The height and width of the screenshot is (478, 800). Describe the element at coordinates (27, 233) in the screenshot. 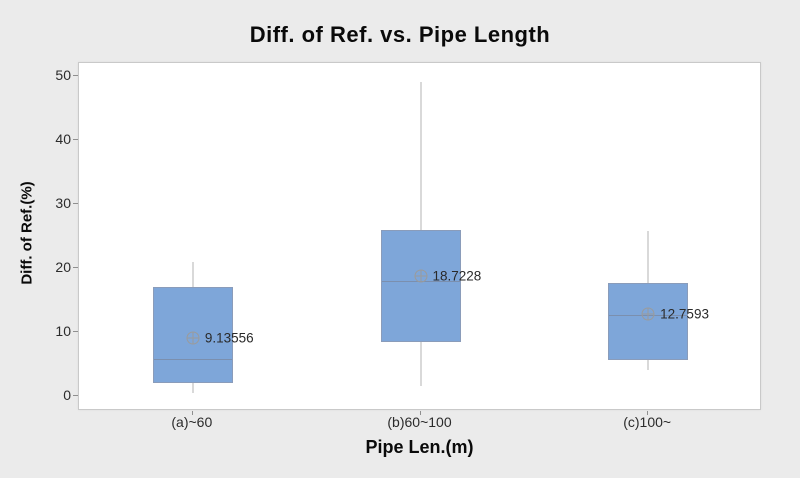

I see `y-axis-title: Diff. of Ref.(%)` at that location.